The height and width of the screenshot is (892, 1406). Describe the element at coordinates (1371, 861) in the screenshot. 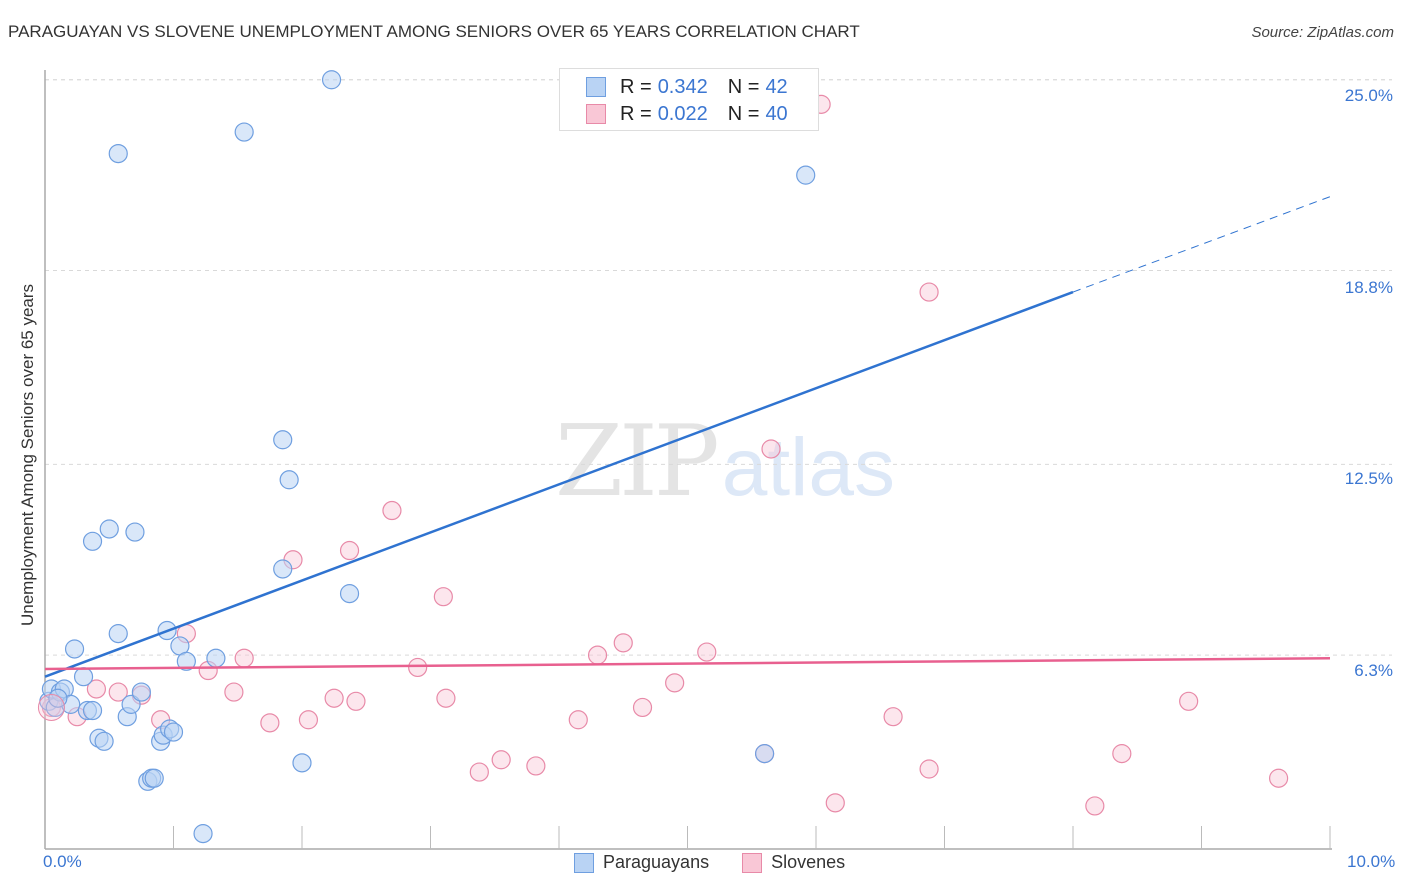

I see `x-tick-10: 10.0%` at that location.